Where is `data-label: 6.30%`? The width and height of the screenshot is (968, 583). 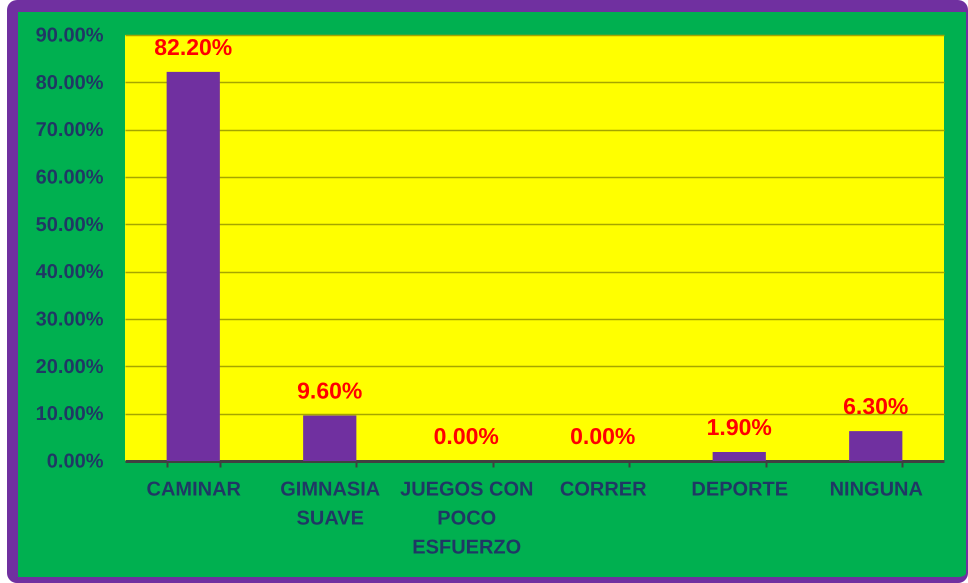 data-label: 6.30% is located at coordinates (875, 406).